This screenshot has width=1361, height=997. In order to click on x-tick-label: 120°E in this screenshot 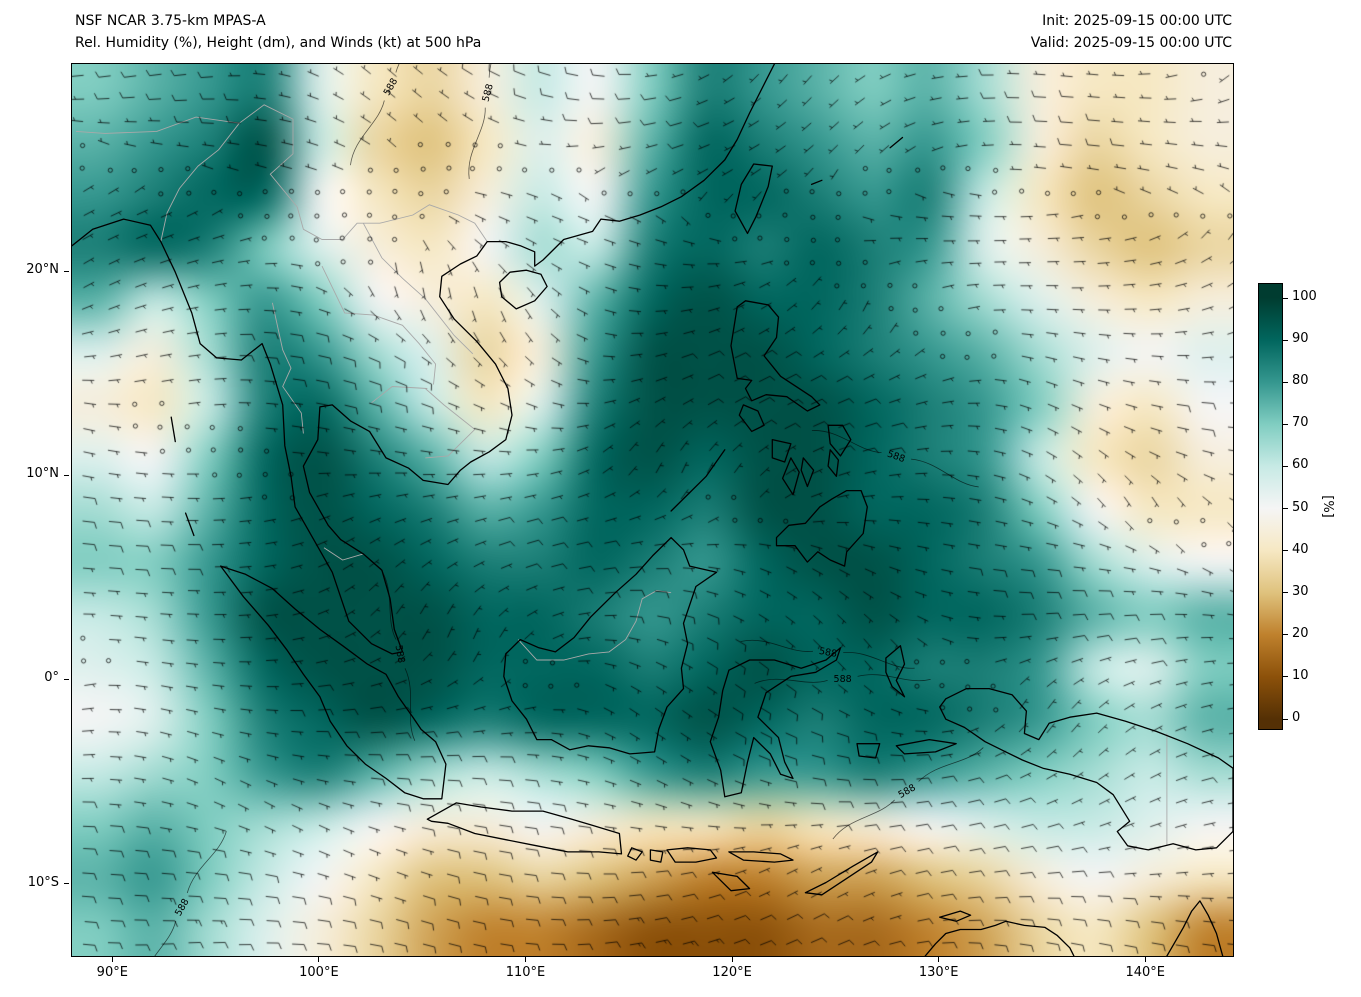, I will do `click(732, 972)`.